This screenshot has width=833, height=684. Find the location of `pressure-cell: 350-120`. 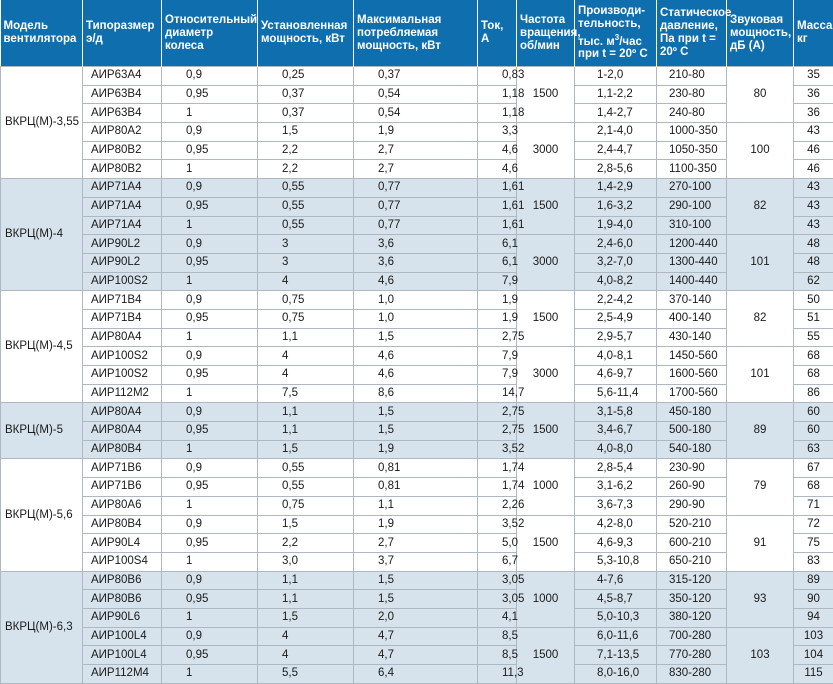

pressure-cell: 350-120 is located at coordinates (692, 599).